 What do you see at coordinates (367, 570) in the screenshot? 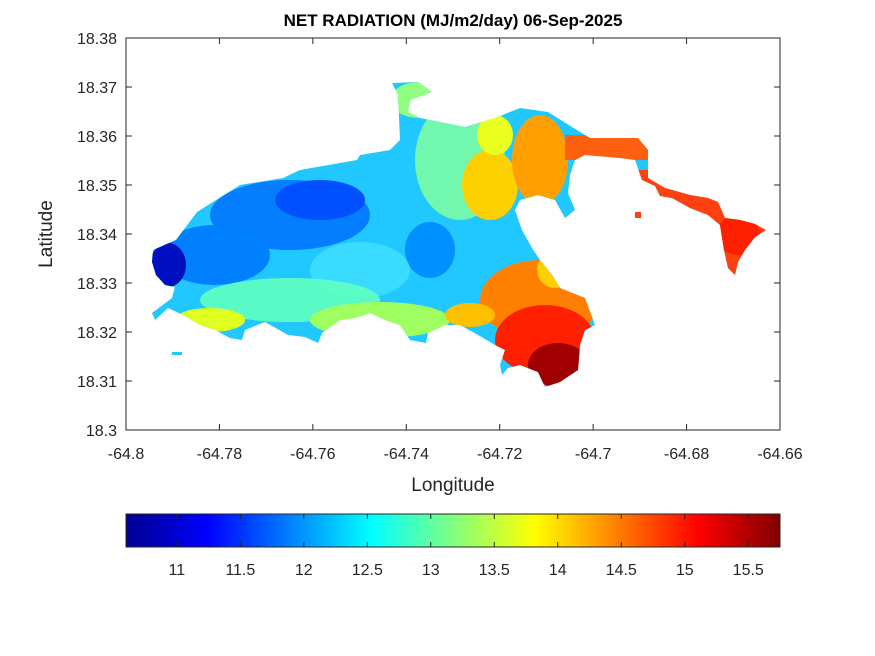
I see `colorbar-tick-label: 12.5` at bounding box center [367, 570].